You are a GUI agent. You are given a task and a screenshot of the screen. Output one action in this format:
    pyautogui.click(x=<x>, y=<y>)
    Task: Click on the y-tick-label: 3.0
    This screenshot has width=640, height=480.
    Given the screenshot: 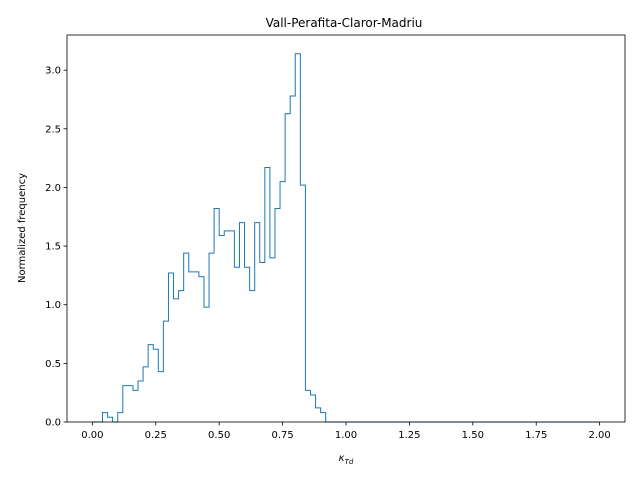 What is the action you would take?
    pyautogui.click(x=53, y=71)
    